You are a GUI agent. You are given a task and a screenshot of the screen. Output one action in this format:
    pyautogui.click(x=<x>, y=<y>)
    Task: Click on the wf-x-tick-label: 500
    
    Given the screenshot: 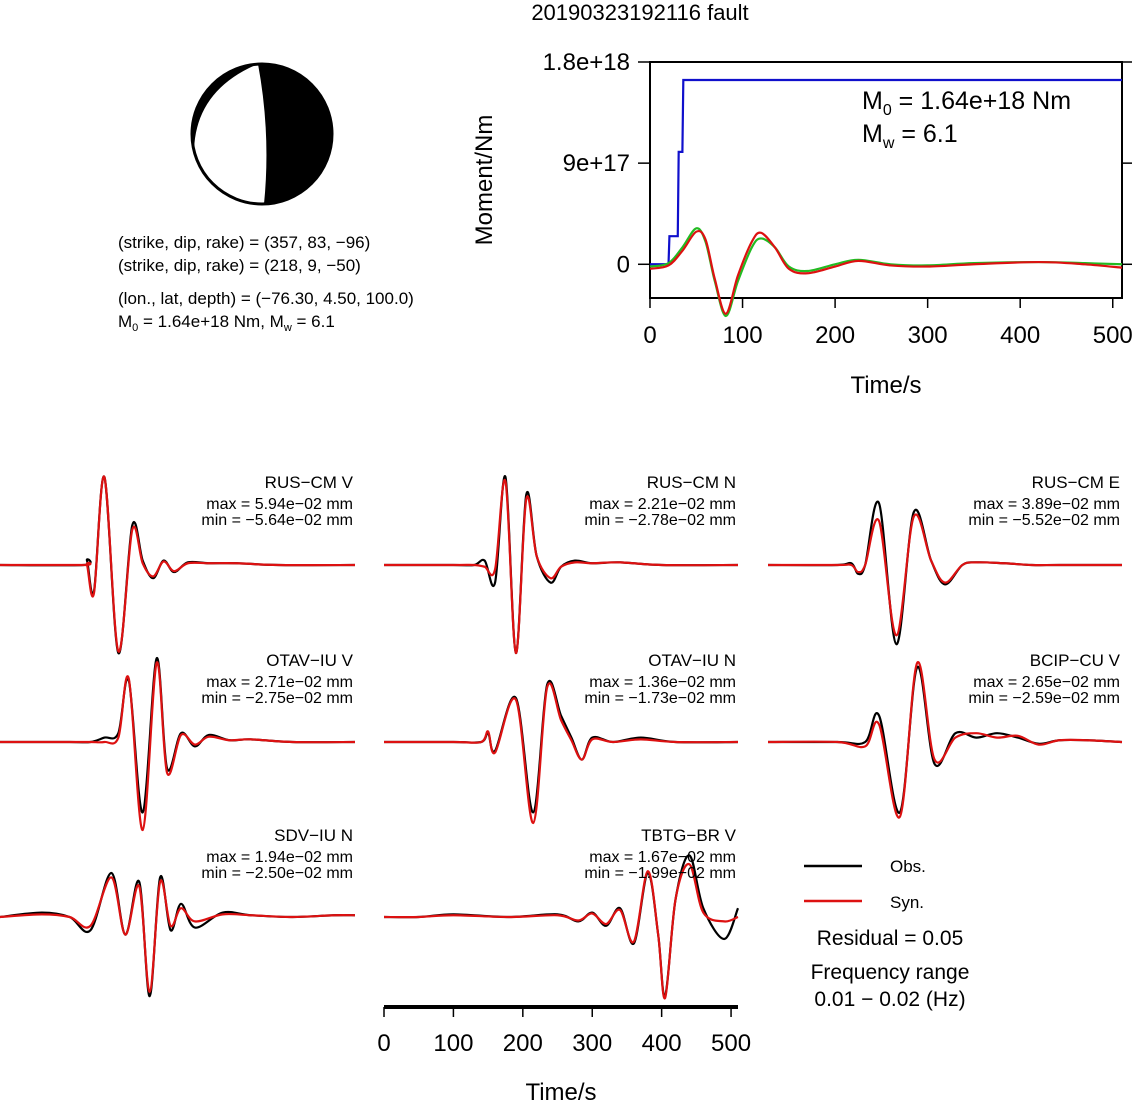 What is the action you would take?
    pyautogui.click(x=731, y=1043)
    